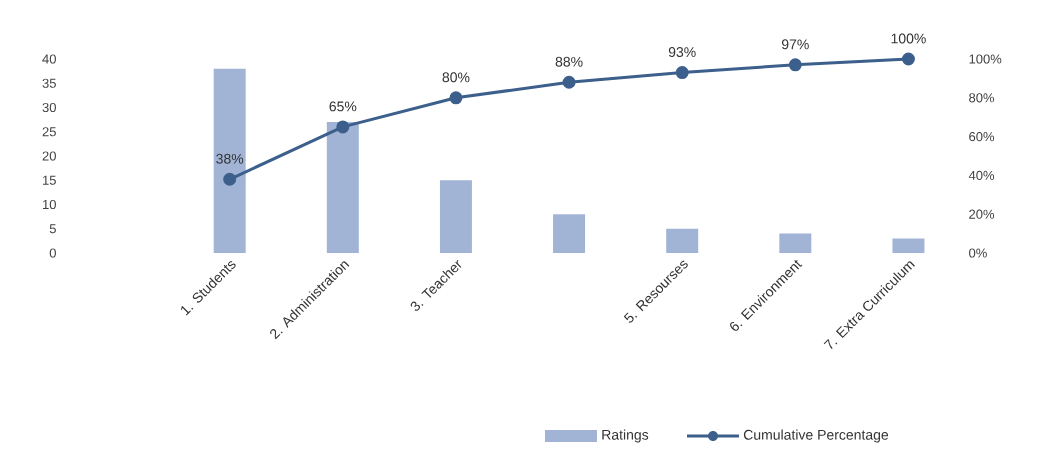 This screenshot has width=1043, height=450. I want to click on data-label: 93%, so click(682, 52).